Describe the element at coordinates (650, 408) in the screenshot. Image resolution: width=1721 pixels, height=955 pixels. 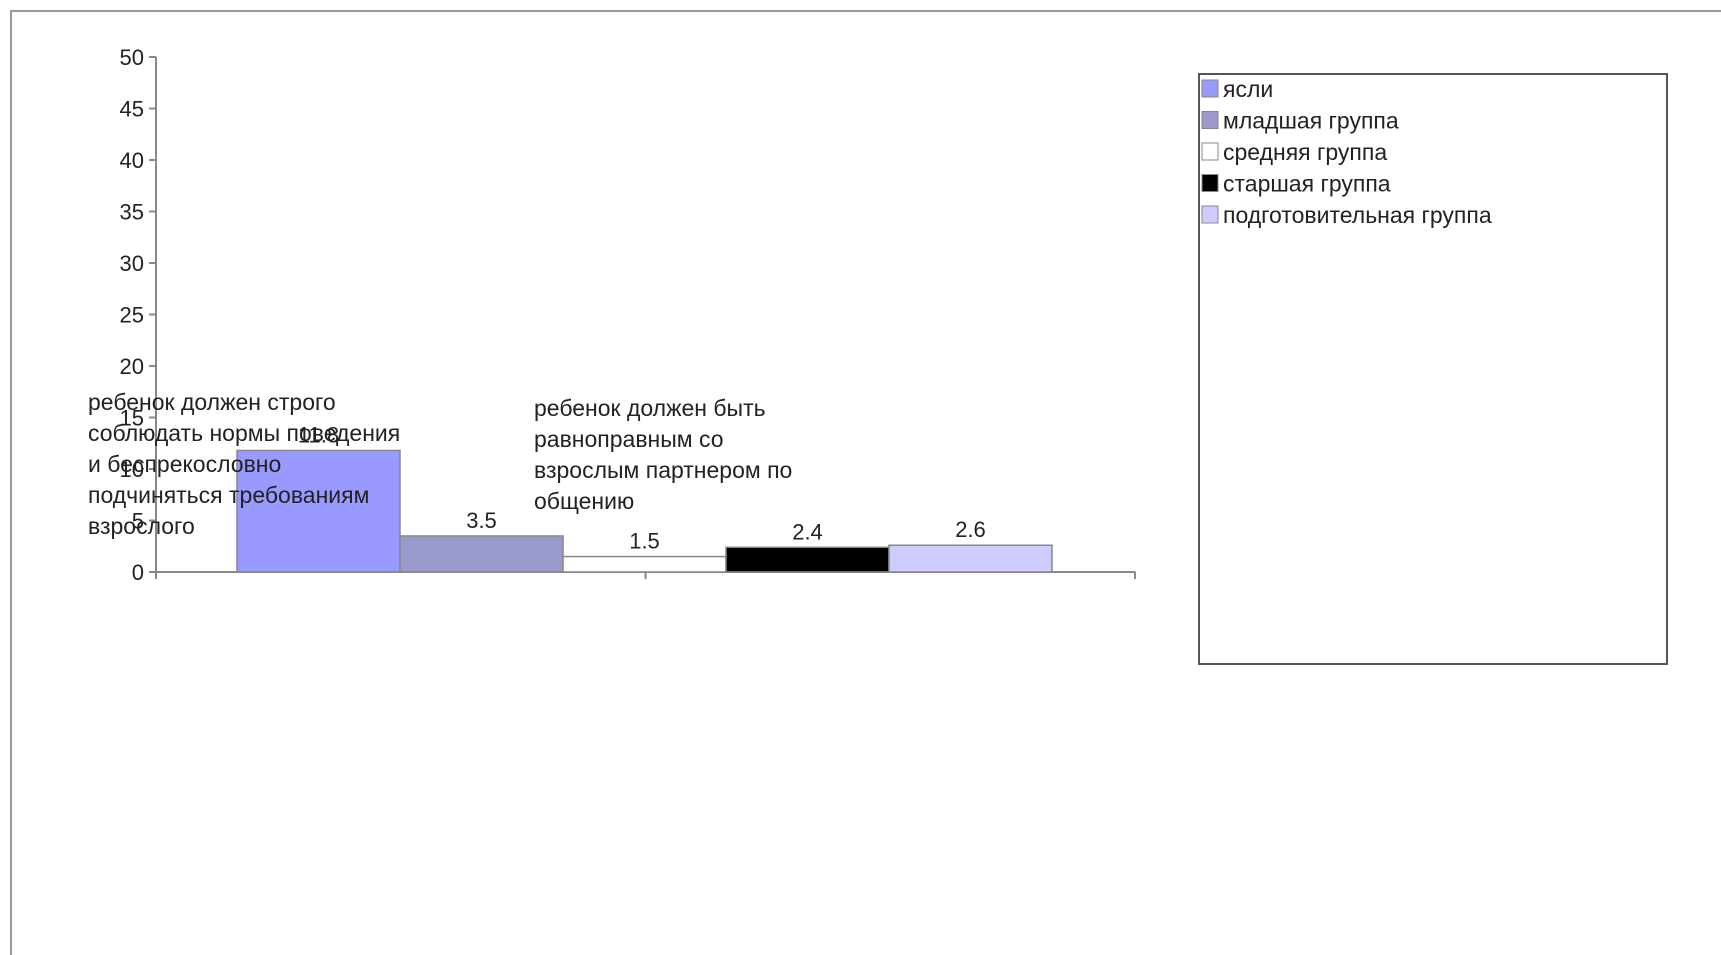
I see `category-label-line: ребенок должен быть` at that location.